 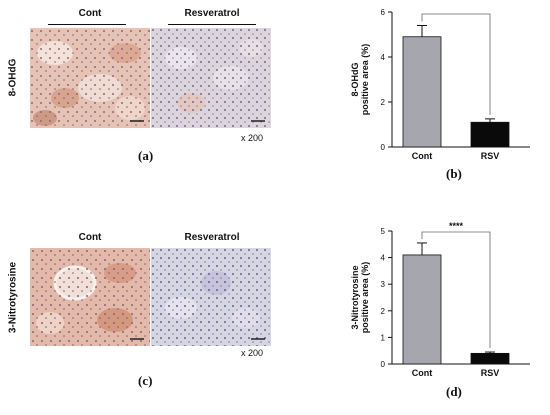 What do you see at coordinates (454, 391) in the screenshot?
I see `panel-letter-d: (d)` at bounding box center [454, 391].